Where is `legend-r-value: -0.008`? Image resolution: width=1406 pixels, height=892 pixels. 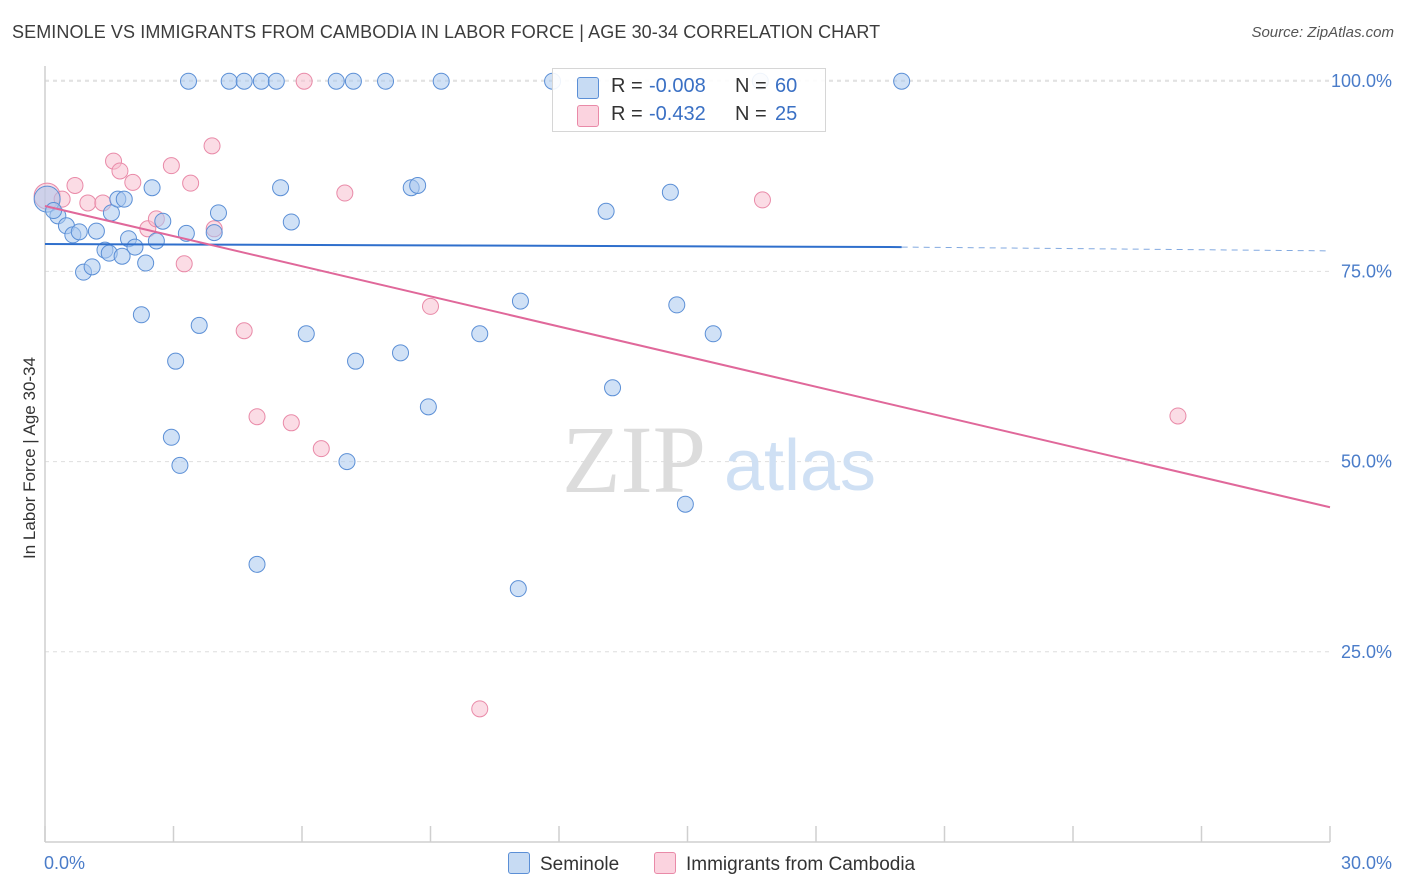
legend-r-value: -0.008 is located at coordinates (677, 86).